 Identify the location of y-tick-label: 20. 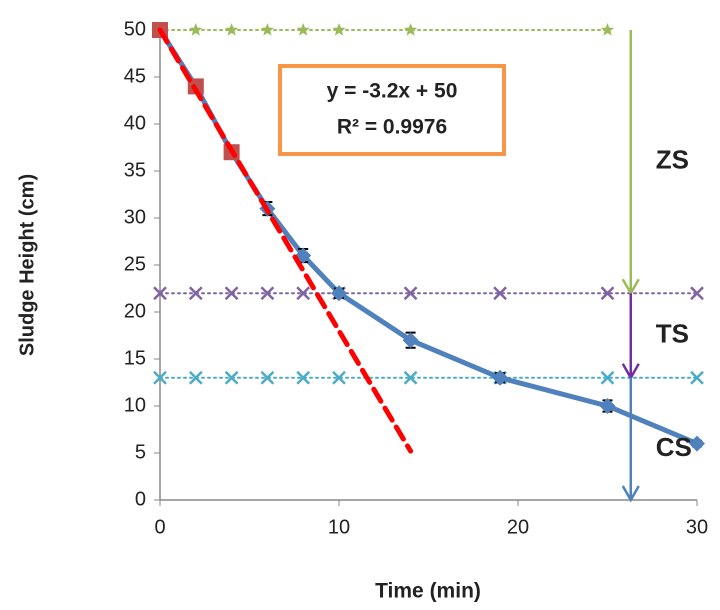
(135, 311).